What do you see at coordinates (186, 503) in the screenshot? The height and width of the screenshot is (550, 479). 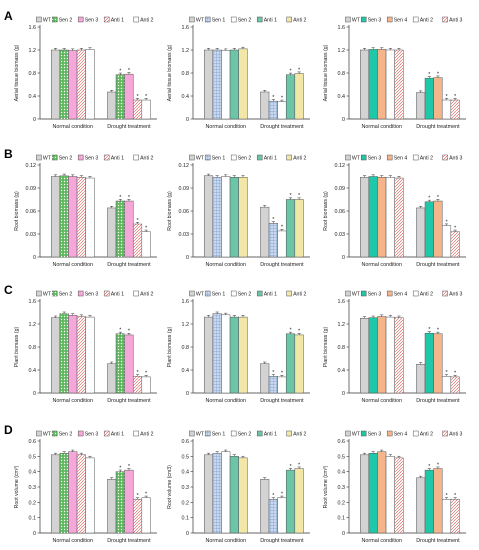 I see `y-tick-label: 0.2` at bounding box center [186, 503].